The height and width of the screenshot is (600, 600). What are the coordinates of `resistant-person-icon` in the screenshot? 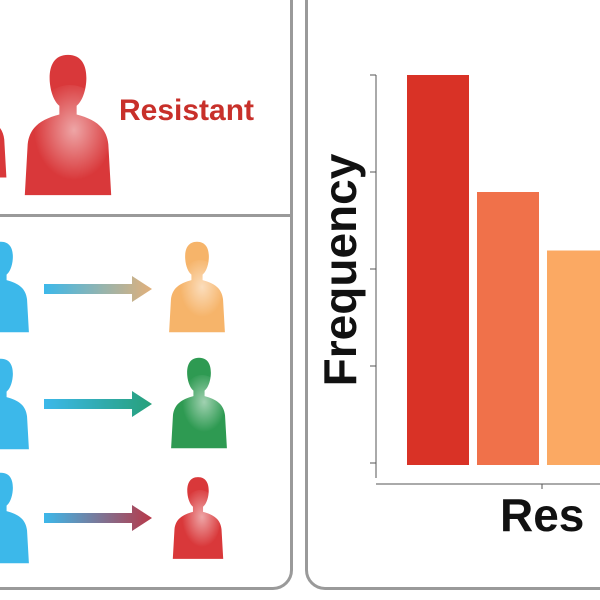 It's located at (68, 125).